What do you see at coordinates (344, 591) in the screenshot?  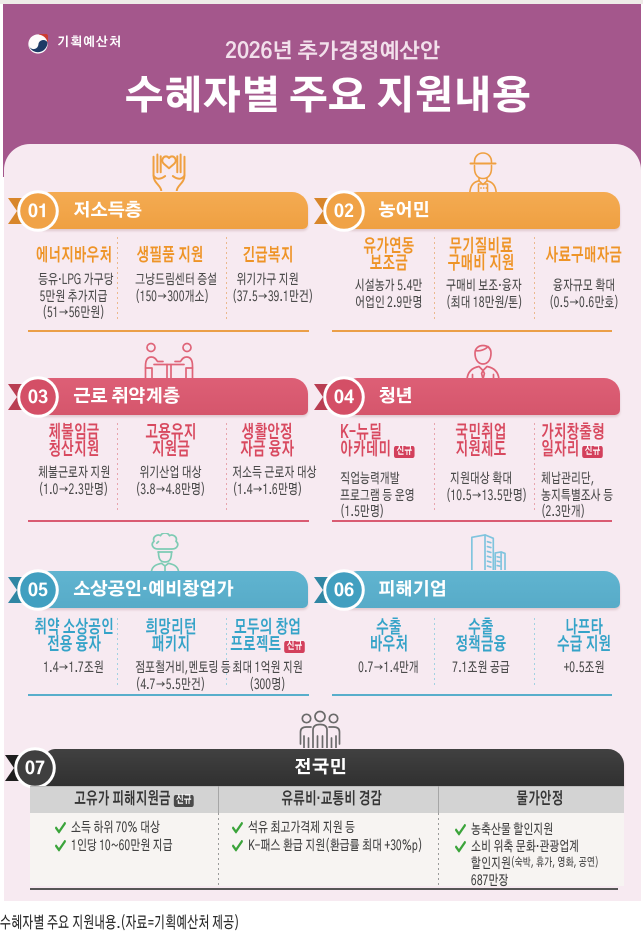 I see `svg-text: 06` at bounding box center [344, 591].